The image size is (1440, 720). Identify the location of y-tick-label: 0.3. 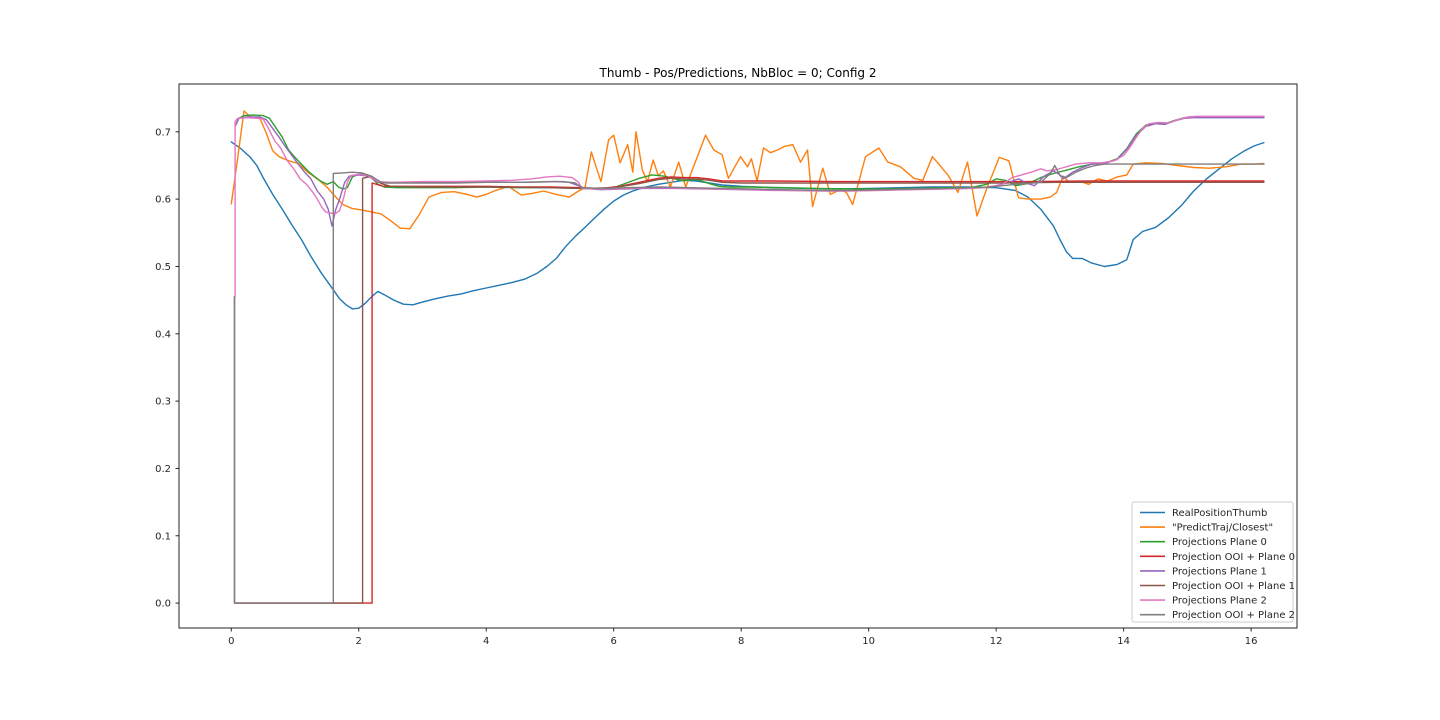
(163, 402).